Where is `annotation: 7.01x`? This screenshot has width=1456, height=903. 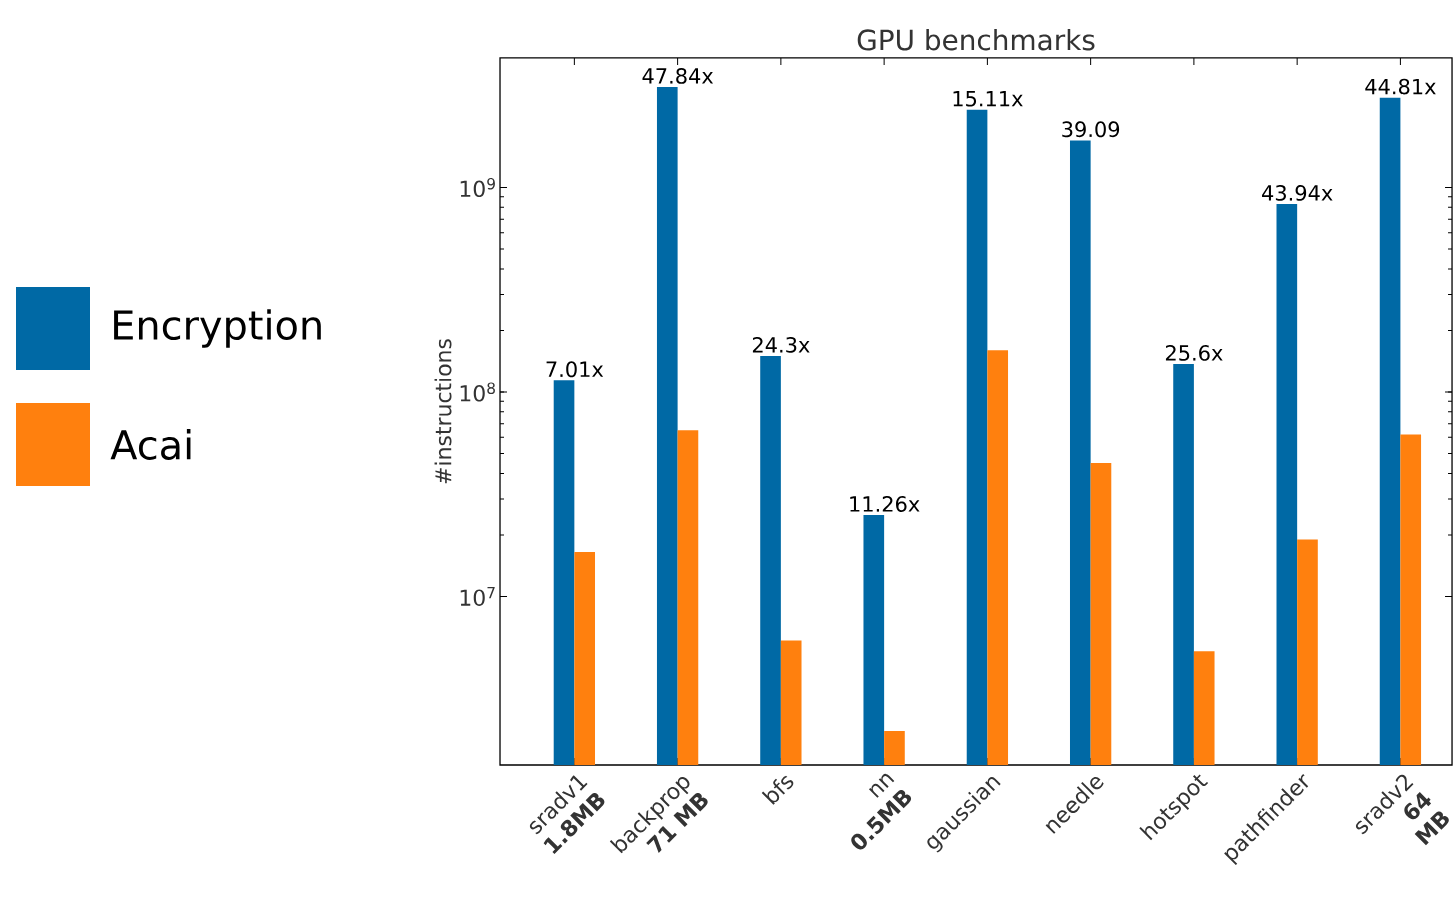 annotation: 7.01x is located at coordinates (575, 369).